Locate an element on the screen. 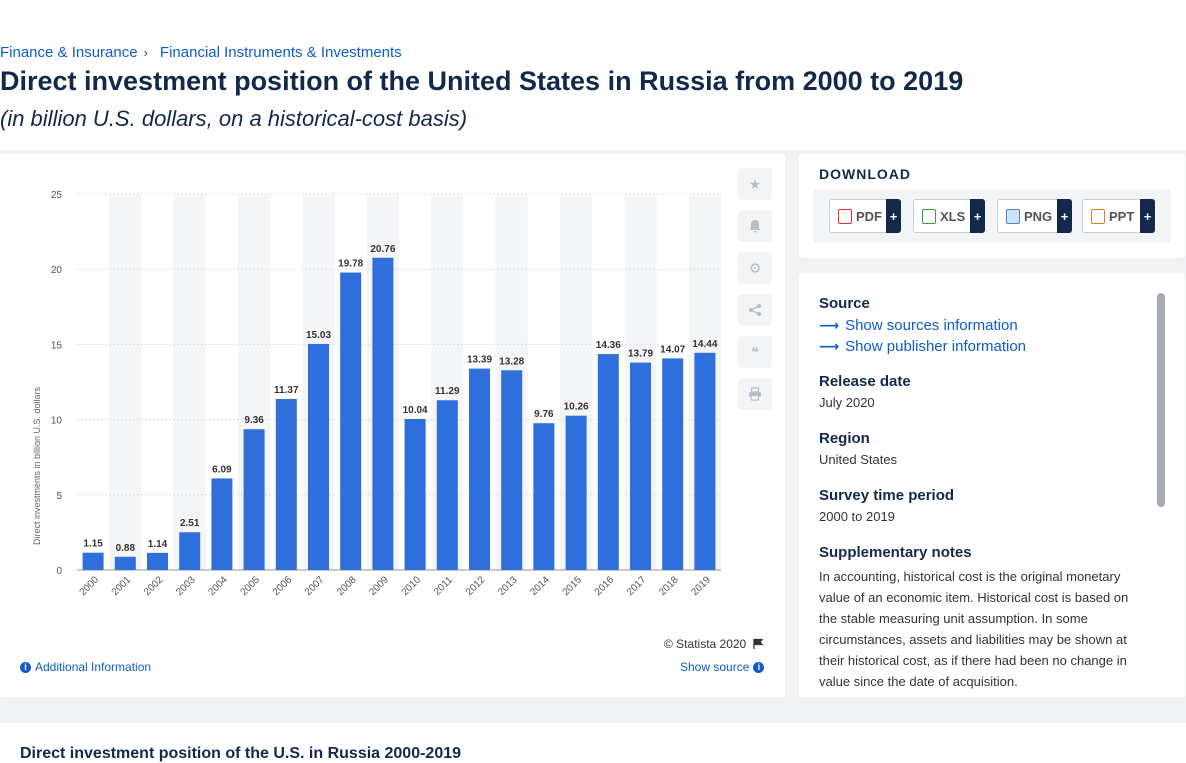 The height and width of the screenshot is (763, 1186). show-source-link: Show source i is located at coordinates (722, 667).